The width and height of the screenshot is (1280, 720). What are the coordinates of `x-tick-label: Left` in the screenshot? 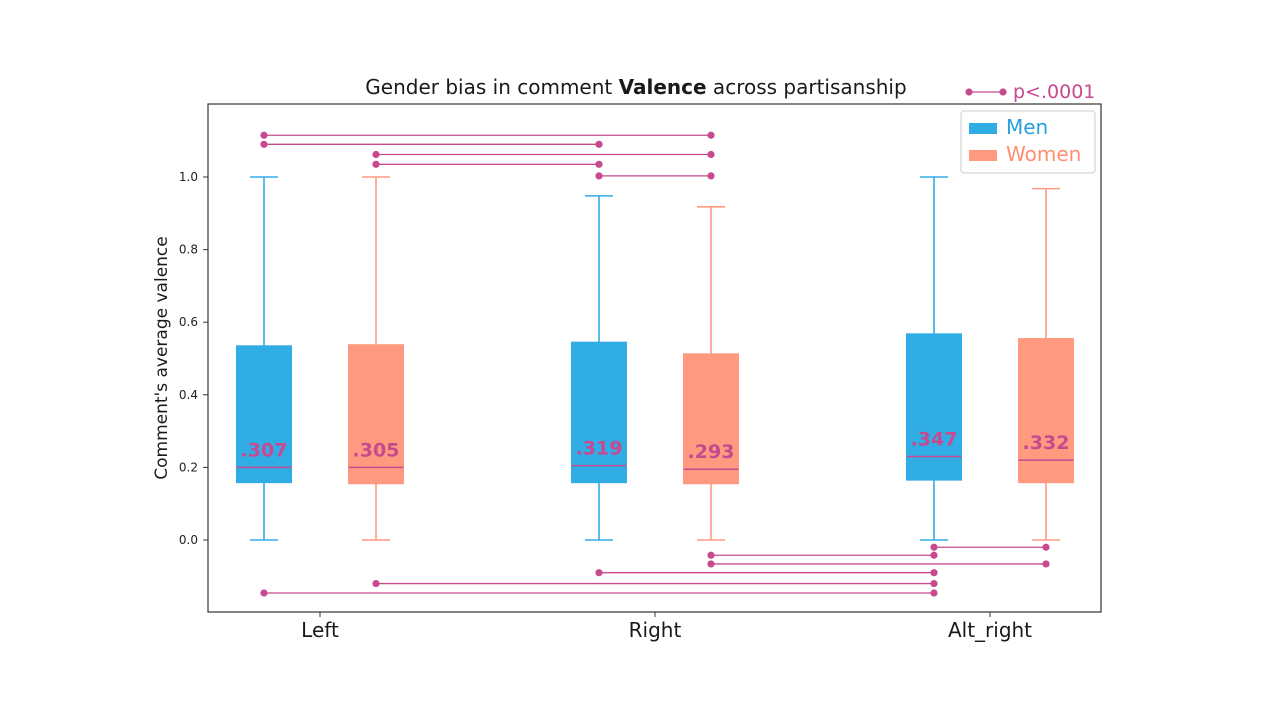 It's located at (320, 630).